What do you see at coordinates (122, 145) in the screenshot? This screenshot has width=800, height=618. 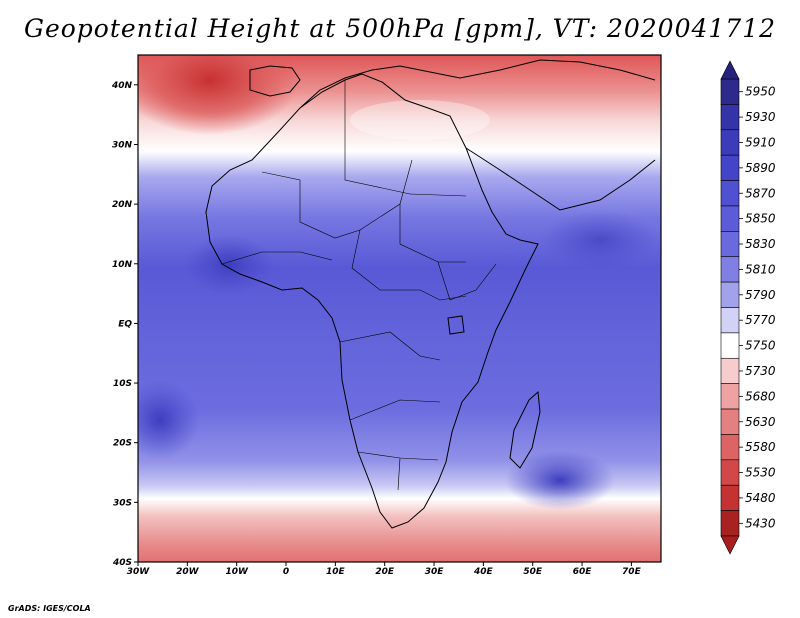 I see `lat-tick-label: 30N` at bounding box center [122, 145].